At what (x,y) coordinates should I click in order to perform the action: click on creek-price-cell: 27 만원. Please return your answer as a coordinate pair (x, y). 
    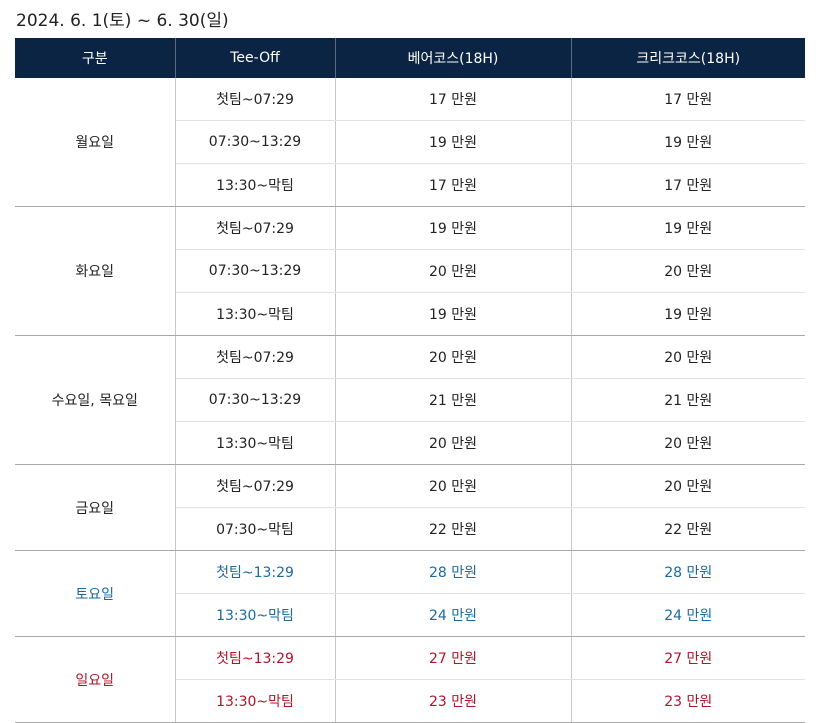
    Looking at the image, I should click on (688, 658).